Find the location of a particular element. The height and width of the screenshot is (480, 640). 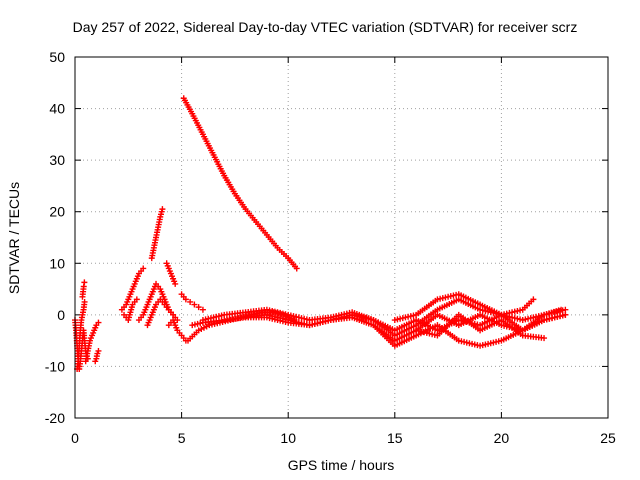

y-tick-label: -10 is located at coordinates (55, 366).